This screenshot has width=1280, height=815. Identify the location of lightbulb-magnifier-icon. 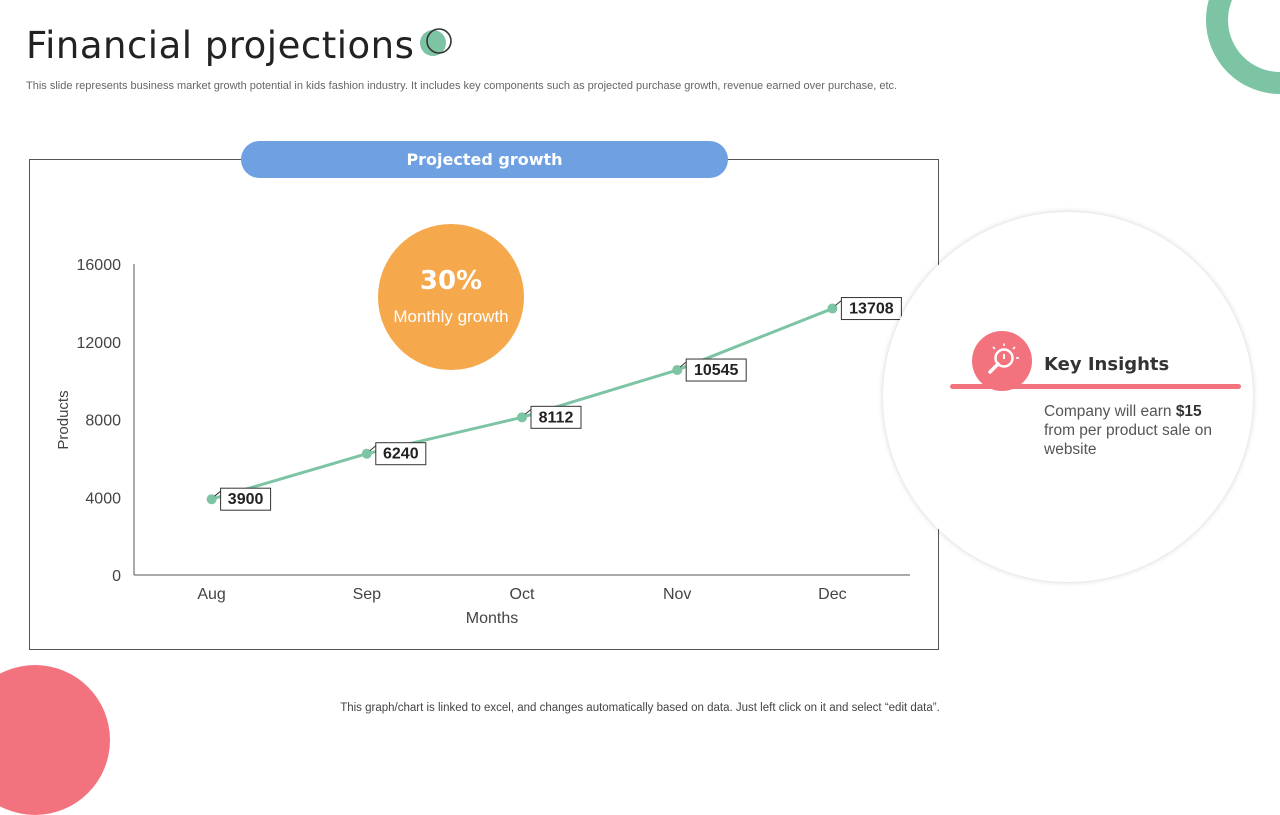
(1003, 358).